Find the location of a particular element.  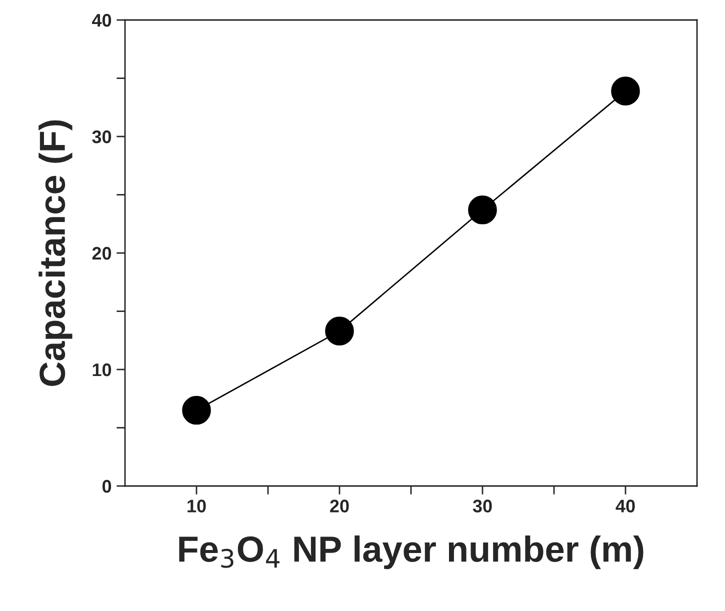

x-tick-label: 10 is located at coordinates (197, 506).